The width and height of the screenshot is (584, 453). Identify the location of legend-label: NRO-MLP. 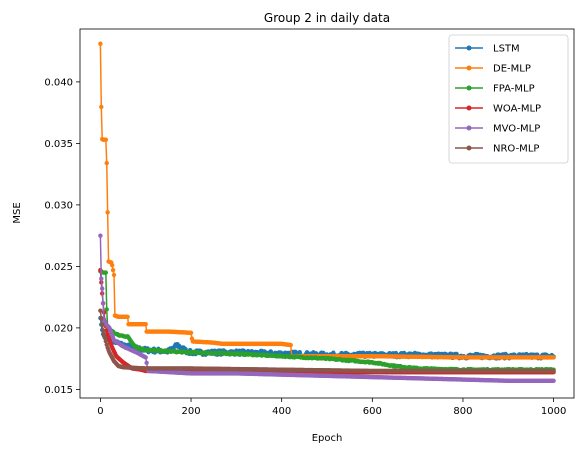
(516, 149).